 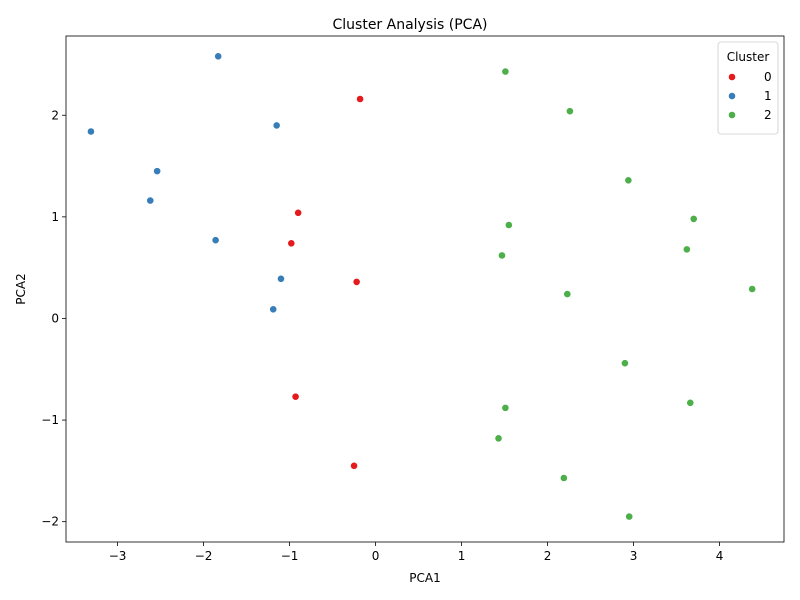 What do you see at coordinates (748, 57) in the screenshot?
I see `legend-title: Cluster` at bounding box center [748, 57].